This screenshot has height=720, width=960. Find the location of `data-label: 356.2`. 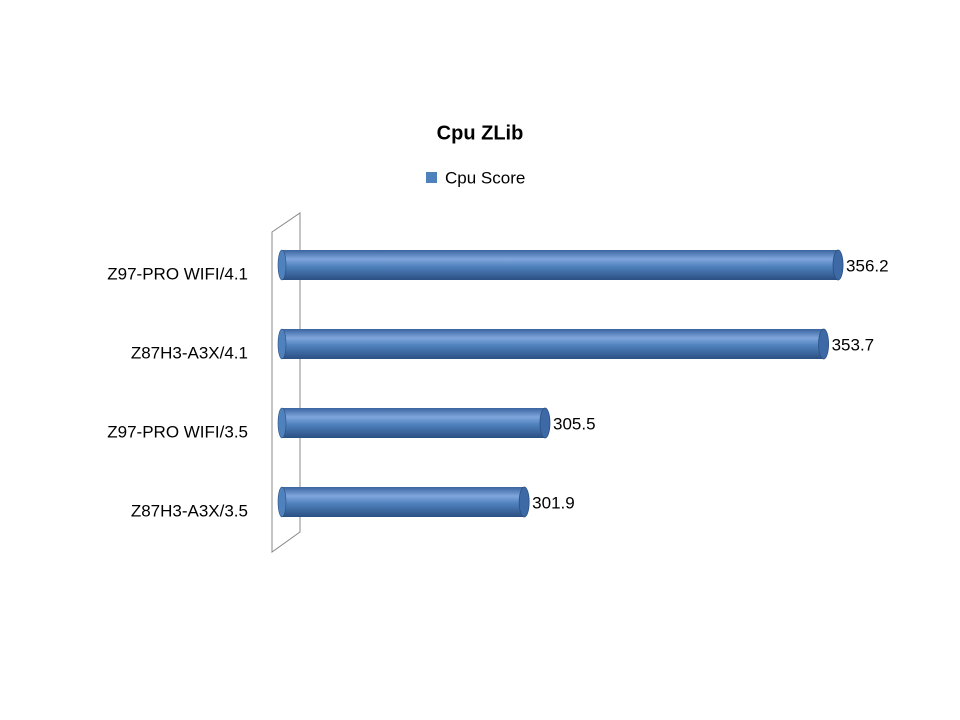

data-label: 356.2 is located at coordinates (867, 265).